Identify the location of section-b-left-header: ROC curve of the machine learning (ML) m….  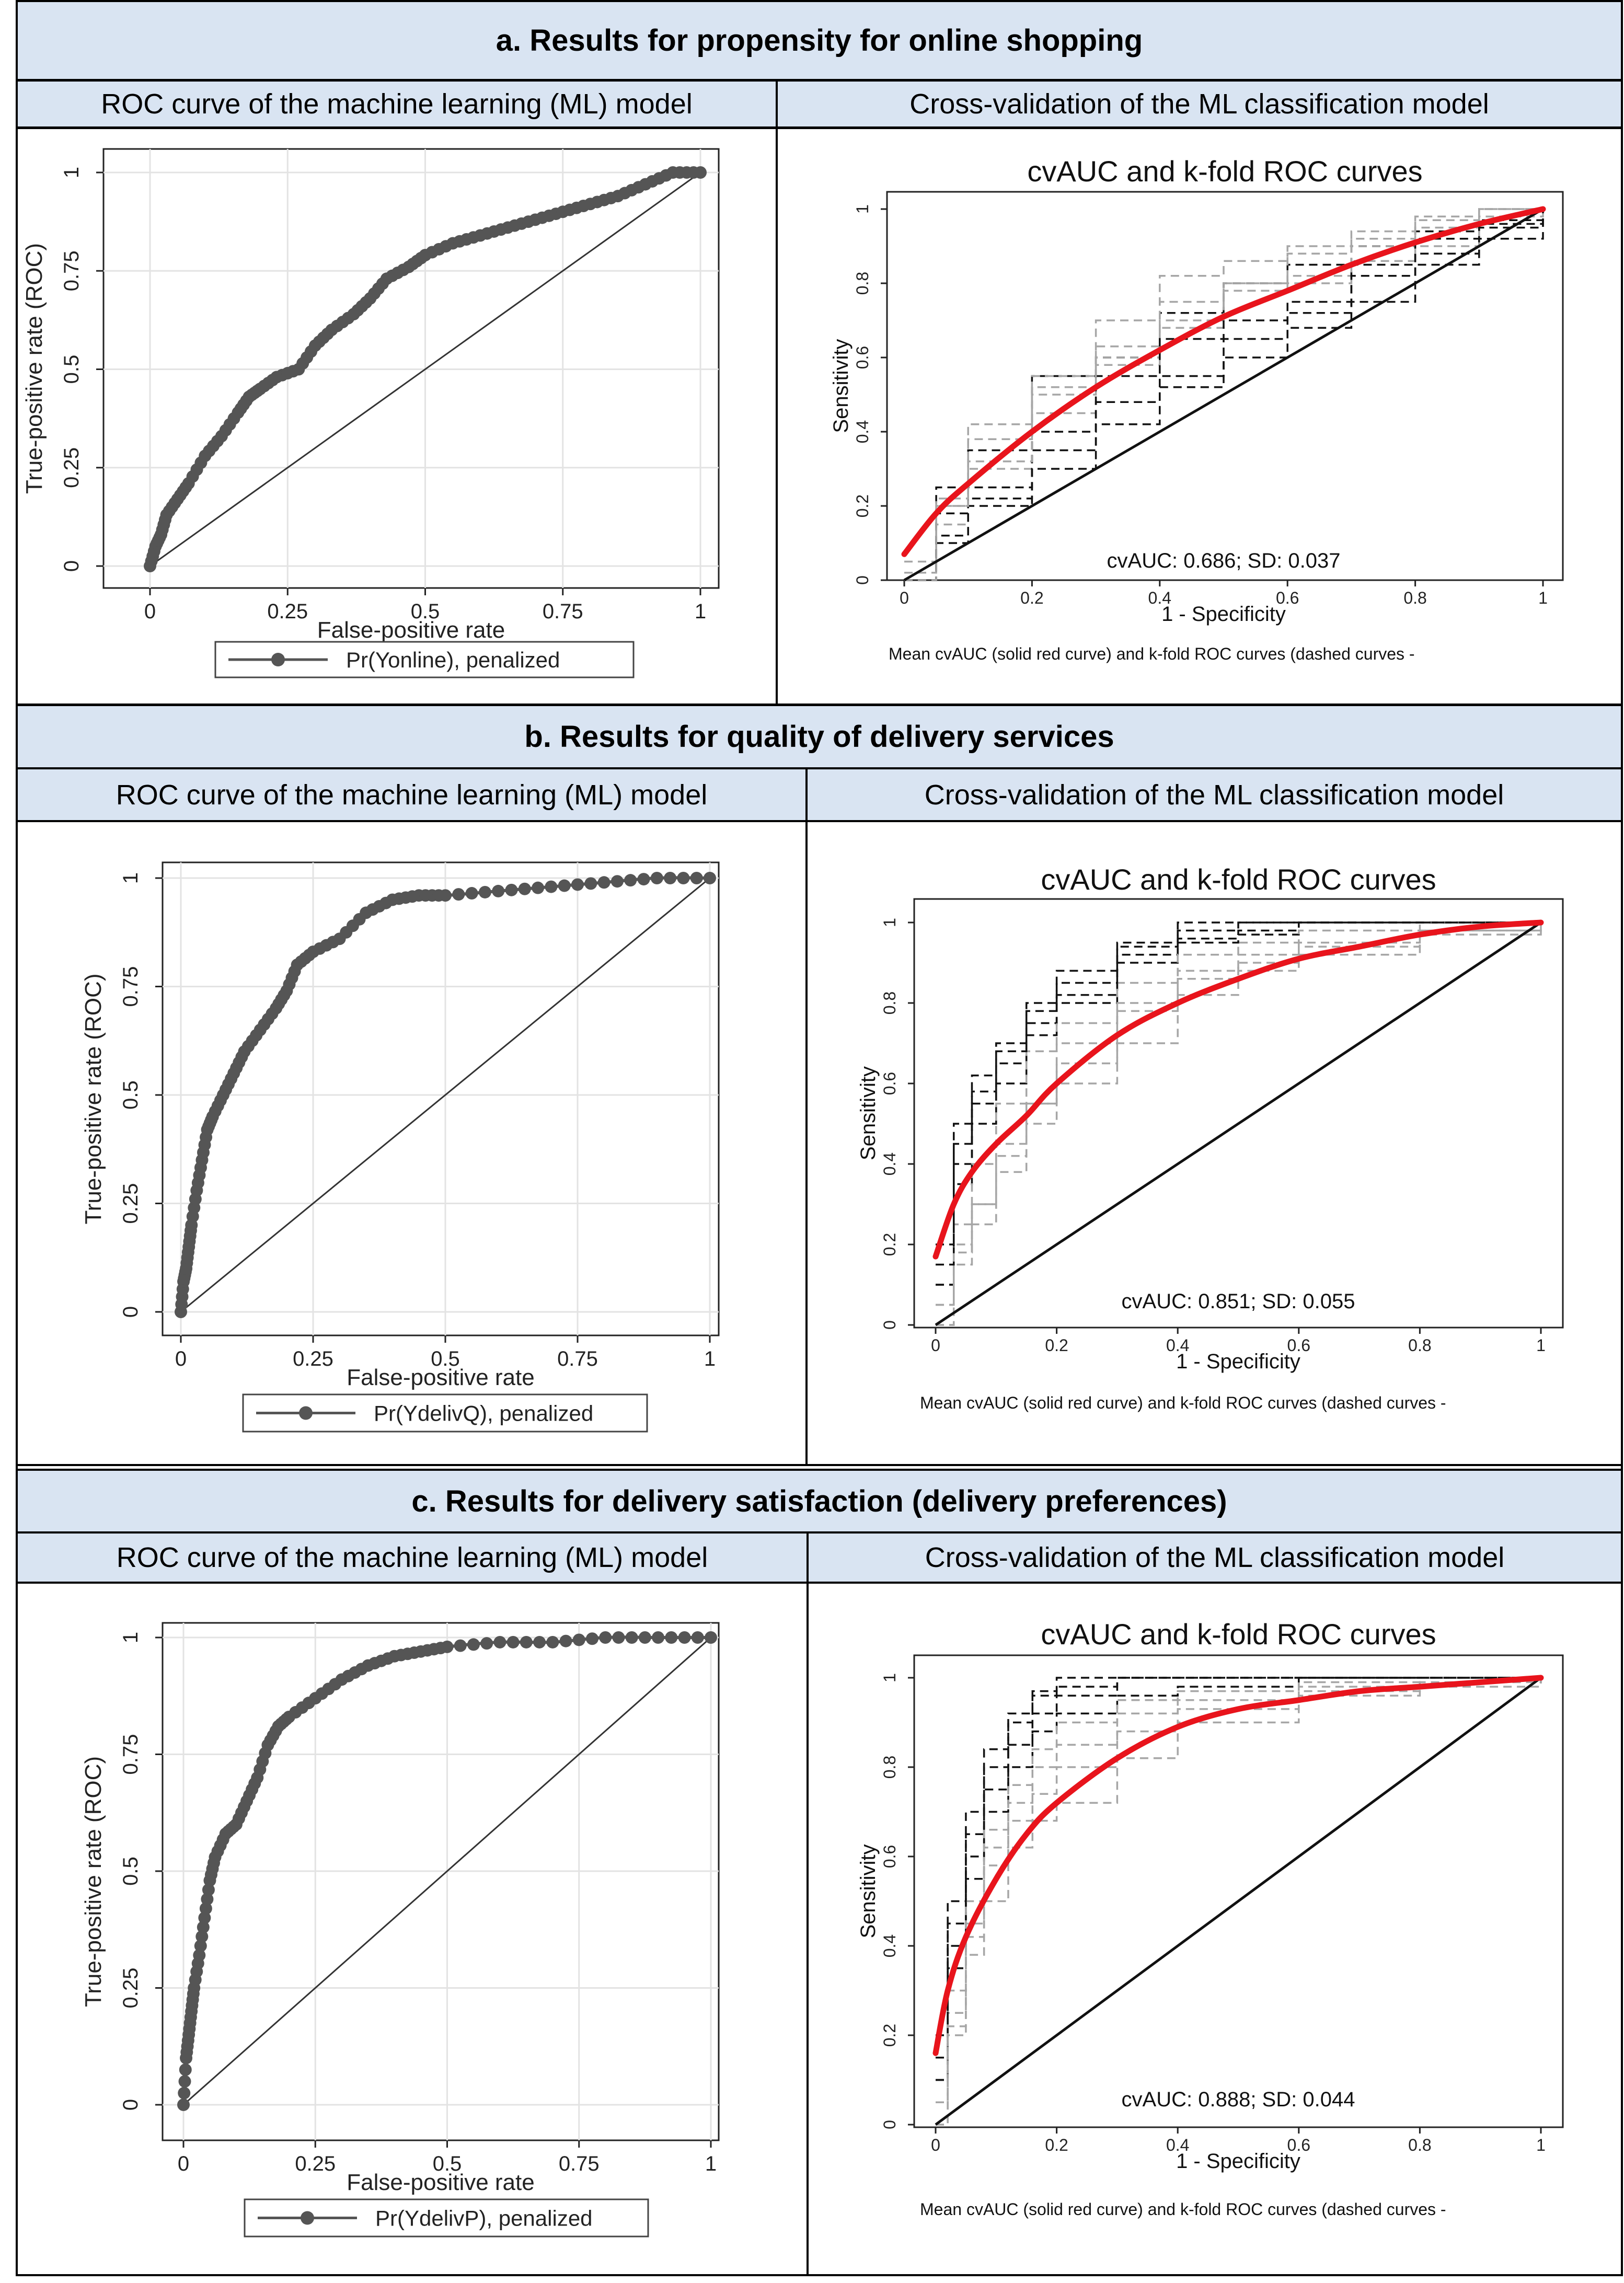
(412, 795).